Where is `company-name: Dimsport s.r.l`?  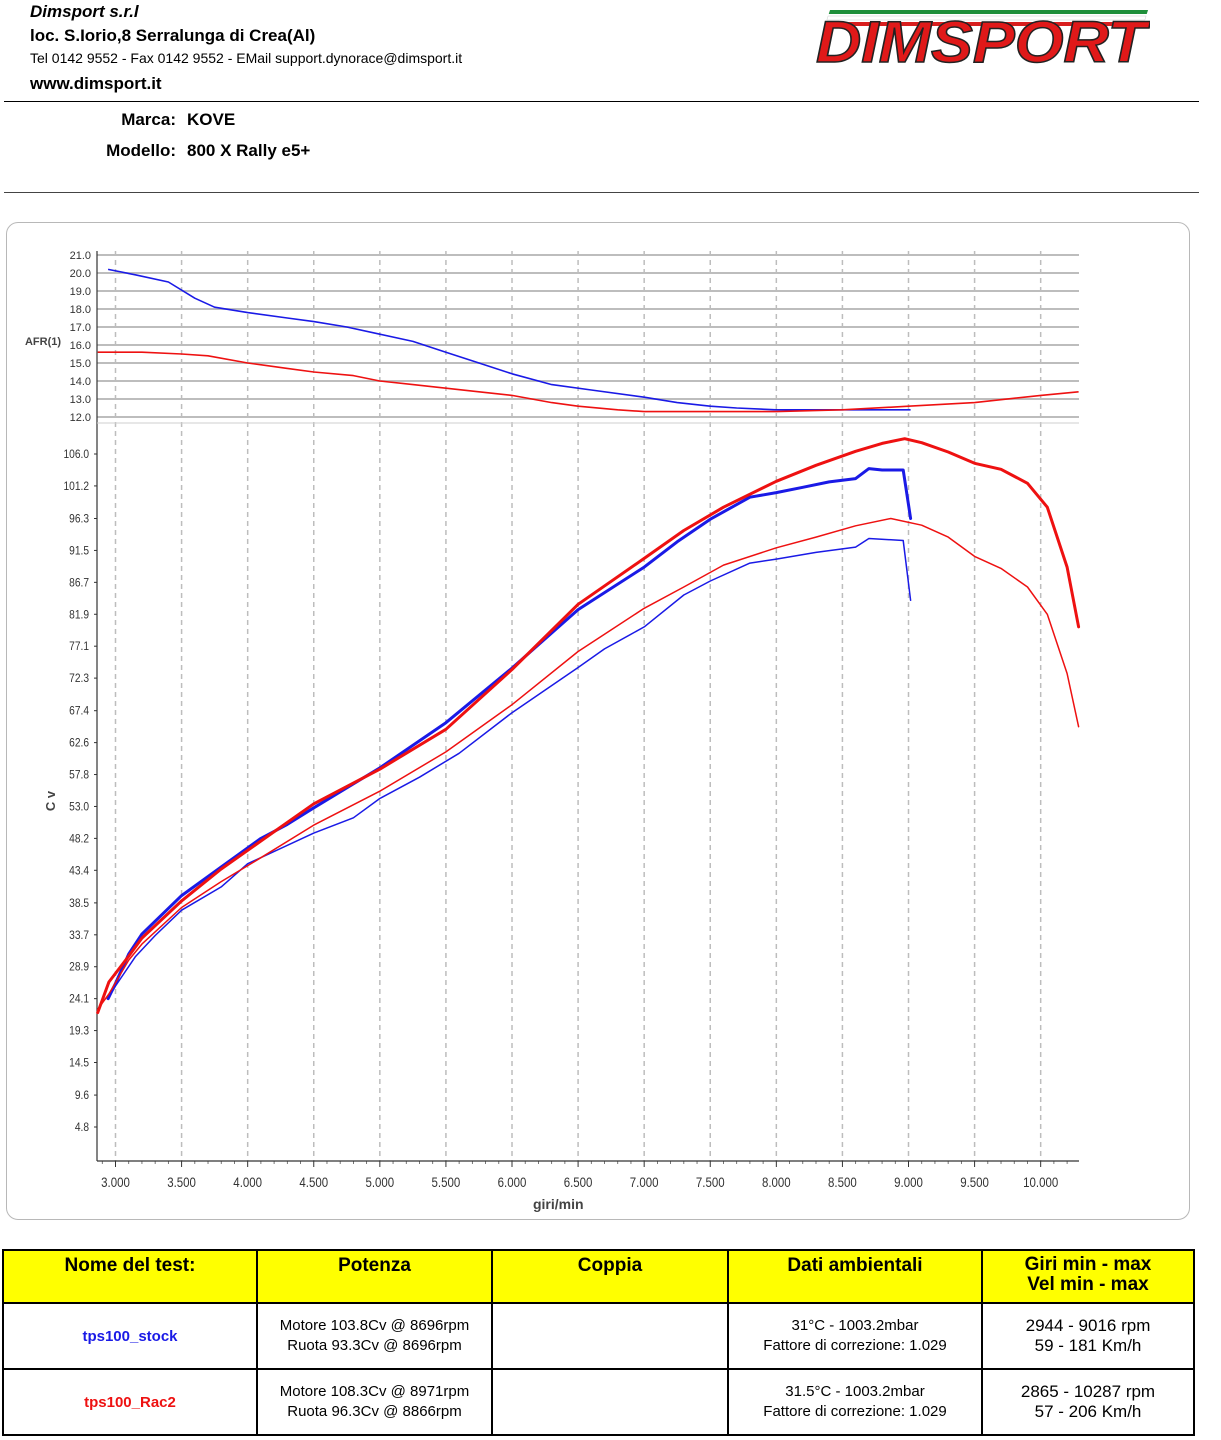 company-name: Dimsport s.r.l is located at coordinates (84, 11).